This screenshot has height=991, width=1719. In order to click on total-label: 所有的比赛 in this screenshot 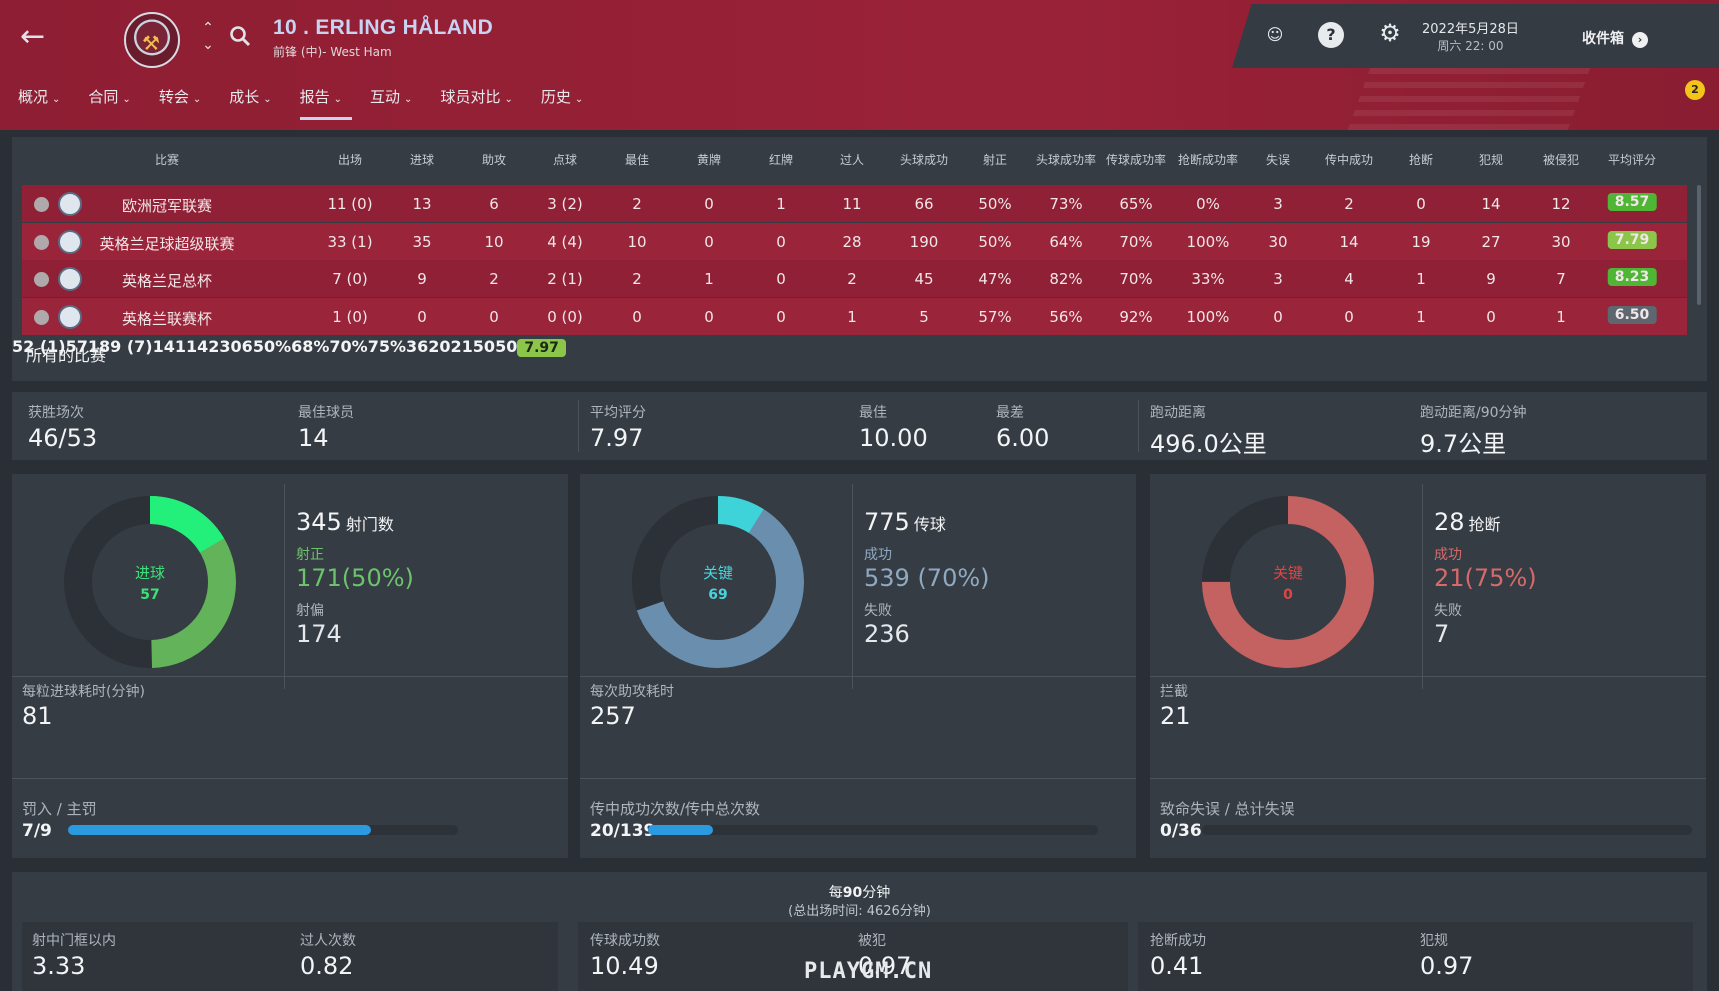, I will do `click(66, 355)`.